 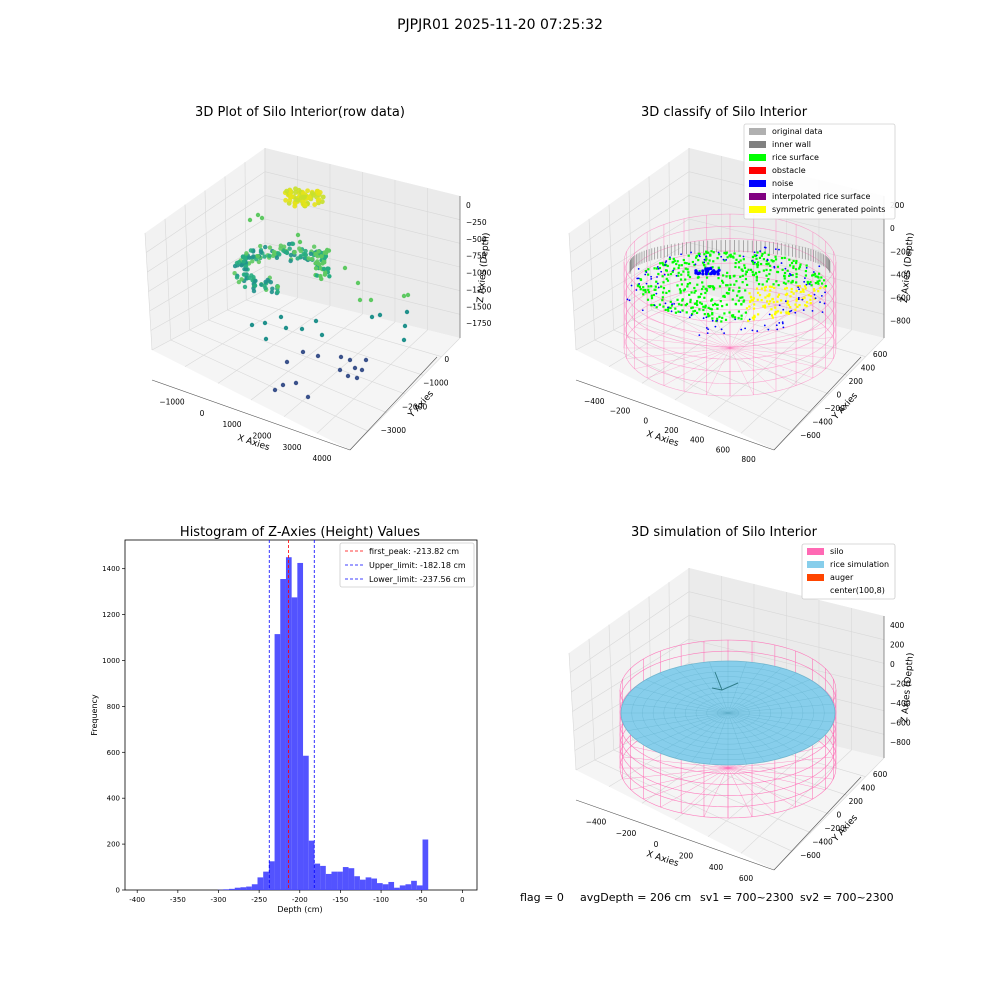 I want to click on status-flag: flag = 0, so click(x=542, y=897).